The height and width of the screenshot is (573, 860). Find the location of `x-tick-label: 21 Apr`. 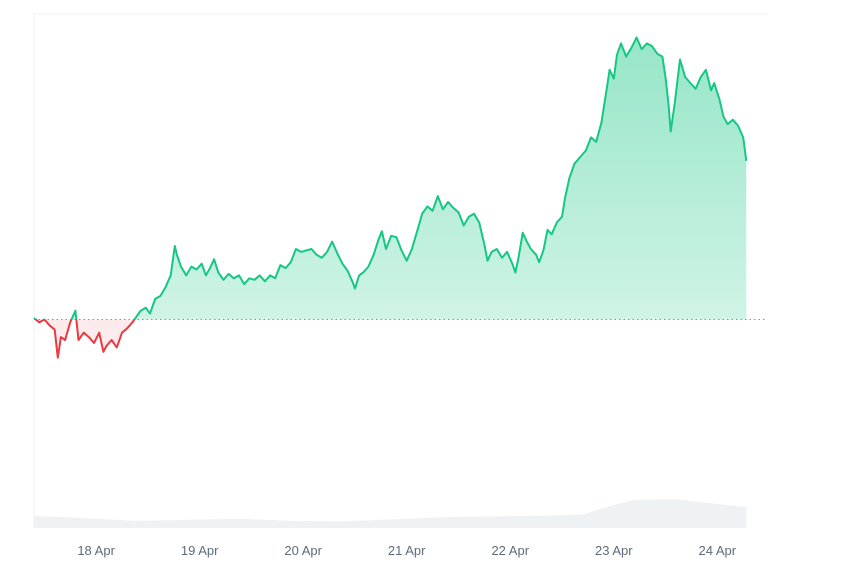

x-tick-label: 21 Apr is located at coordinates (407, 550).